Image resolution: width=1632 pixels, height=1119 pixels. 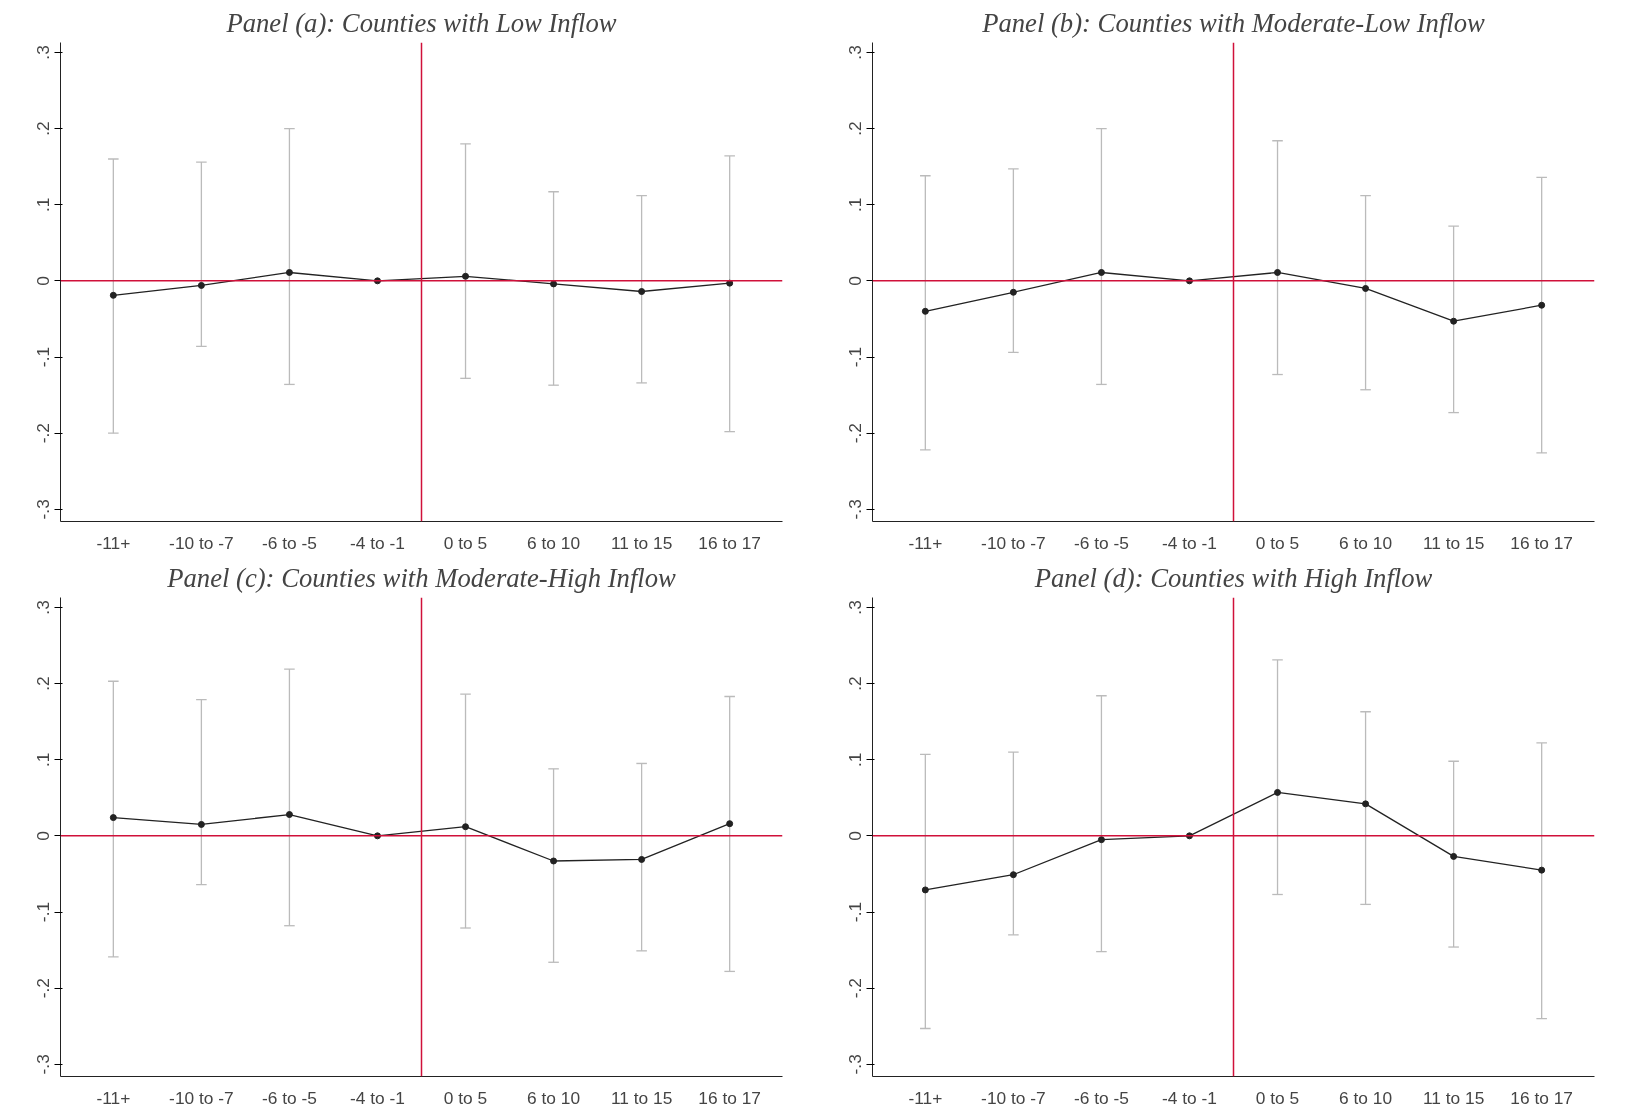 What do you see at coordinates (421, 577) in the screenshot?
I see `chart-title: Panel (c): Counties with Moderate-High Inflow` at bounding box center [421, 577].